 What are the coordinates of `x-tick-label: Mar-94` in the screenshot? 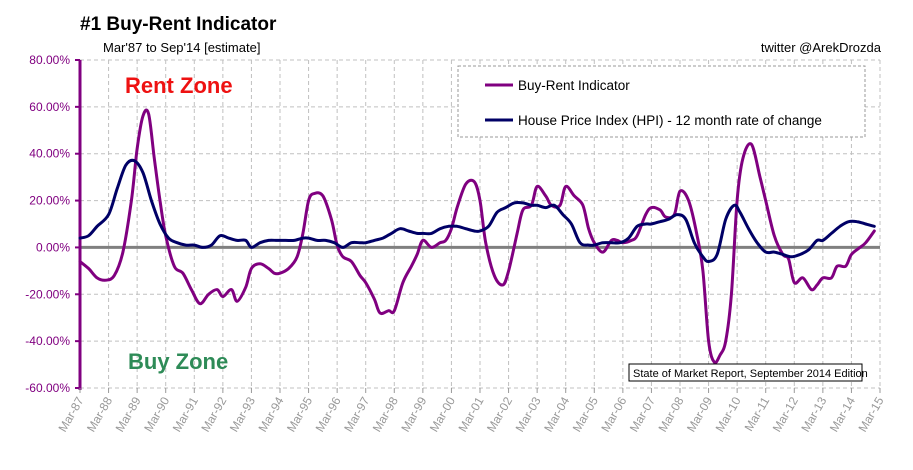 It's located at (270, 414).